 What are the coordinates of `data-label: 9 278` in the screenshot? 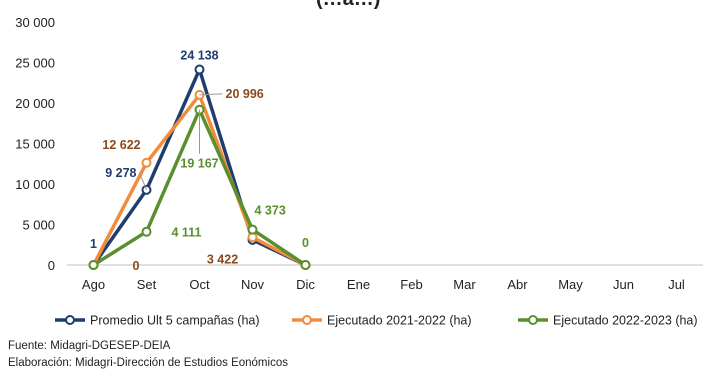 It's located at (120, 173).